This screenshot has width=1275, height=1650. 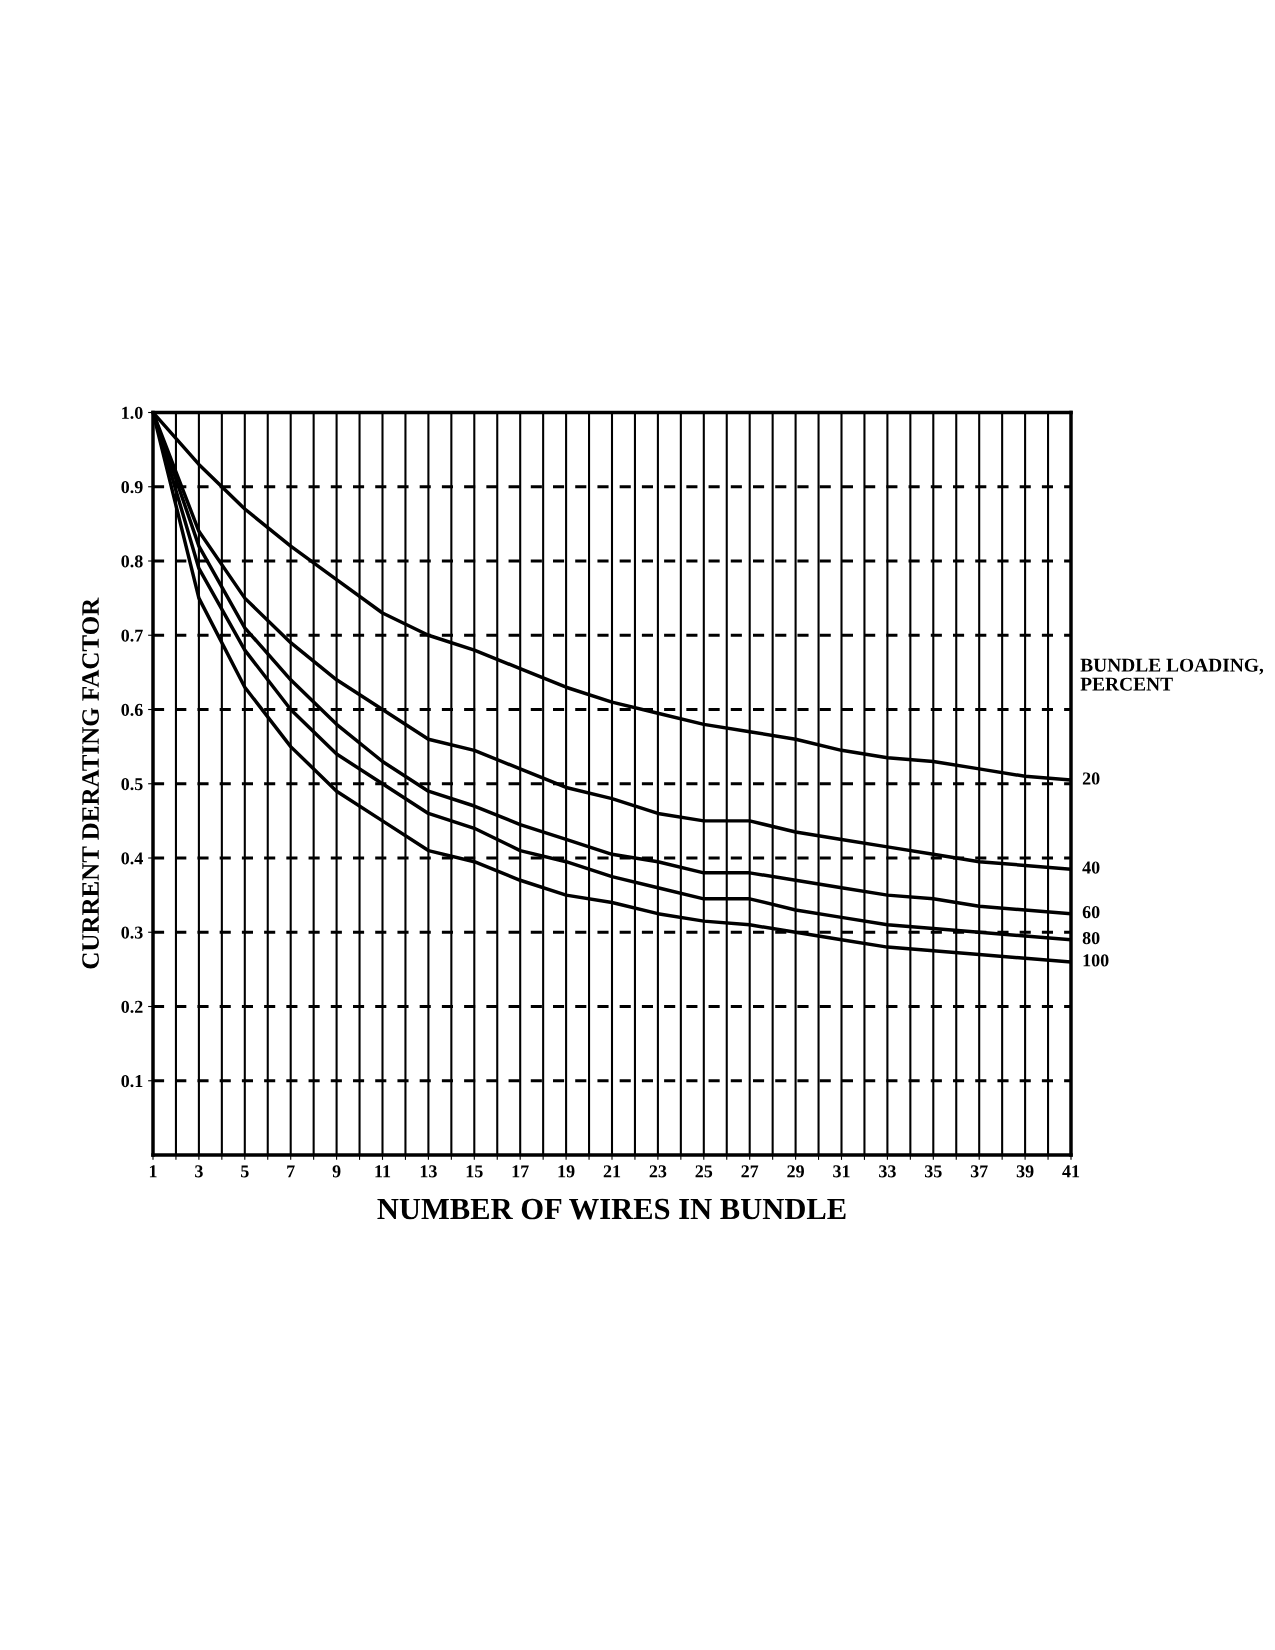 What do you see at coordinates (750, 1171) in the screenshot?
I see `x-tick-label: 27` at bounding box center [750, 1171].